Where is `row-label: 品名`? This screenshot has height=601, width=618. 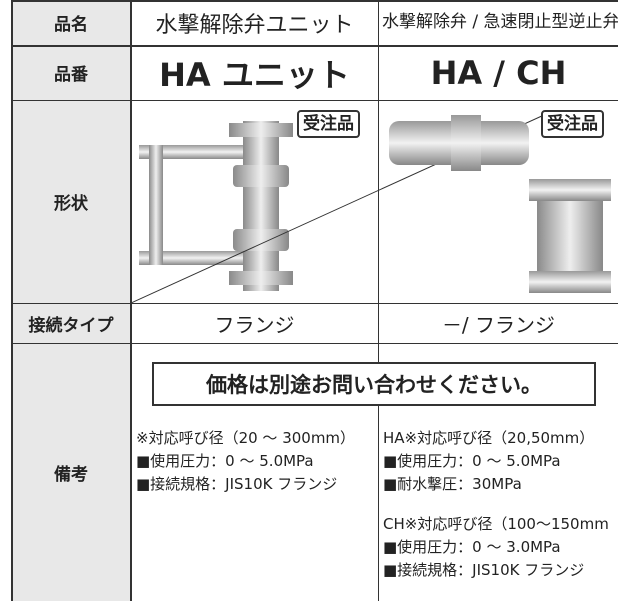 row-label: 品名 is located at coordinates (71, 22).